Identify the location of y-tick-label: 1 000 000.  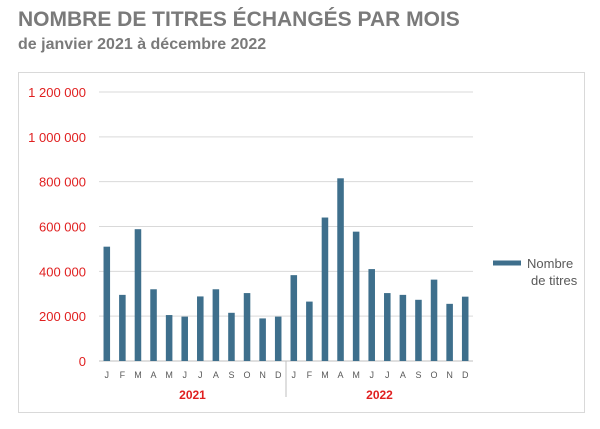
(57, 137).